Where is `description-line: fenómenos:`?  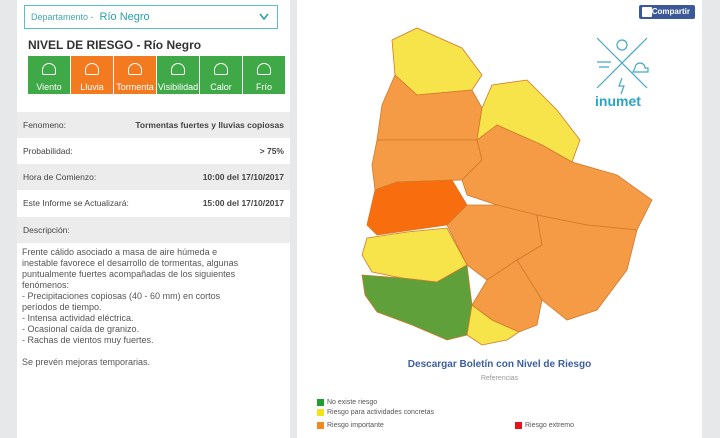 description-line: fenómenos: is located at coordinates (46, 285).